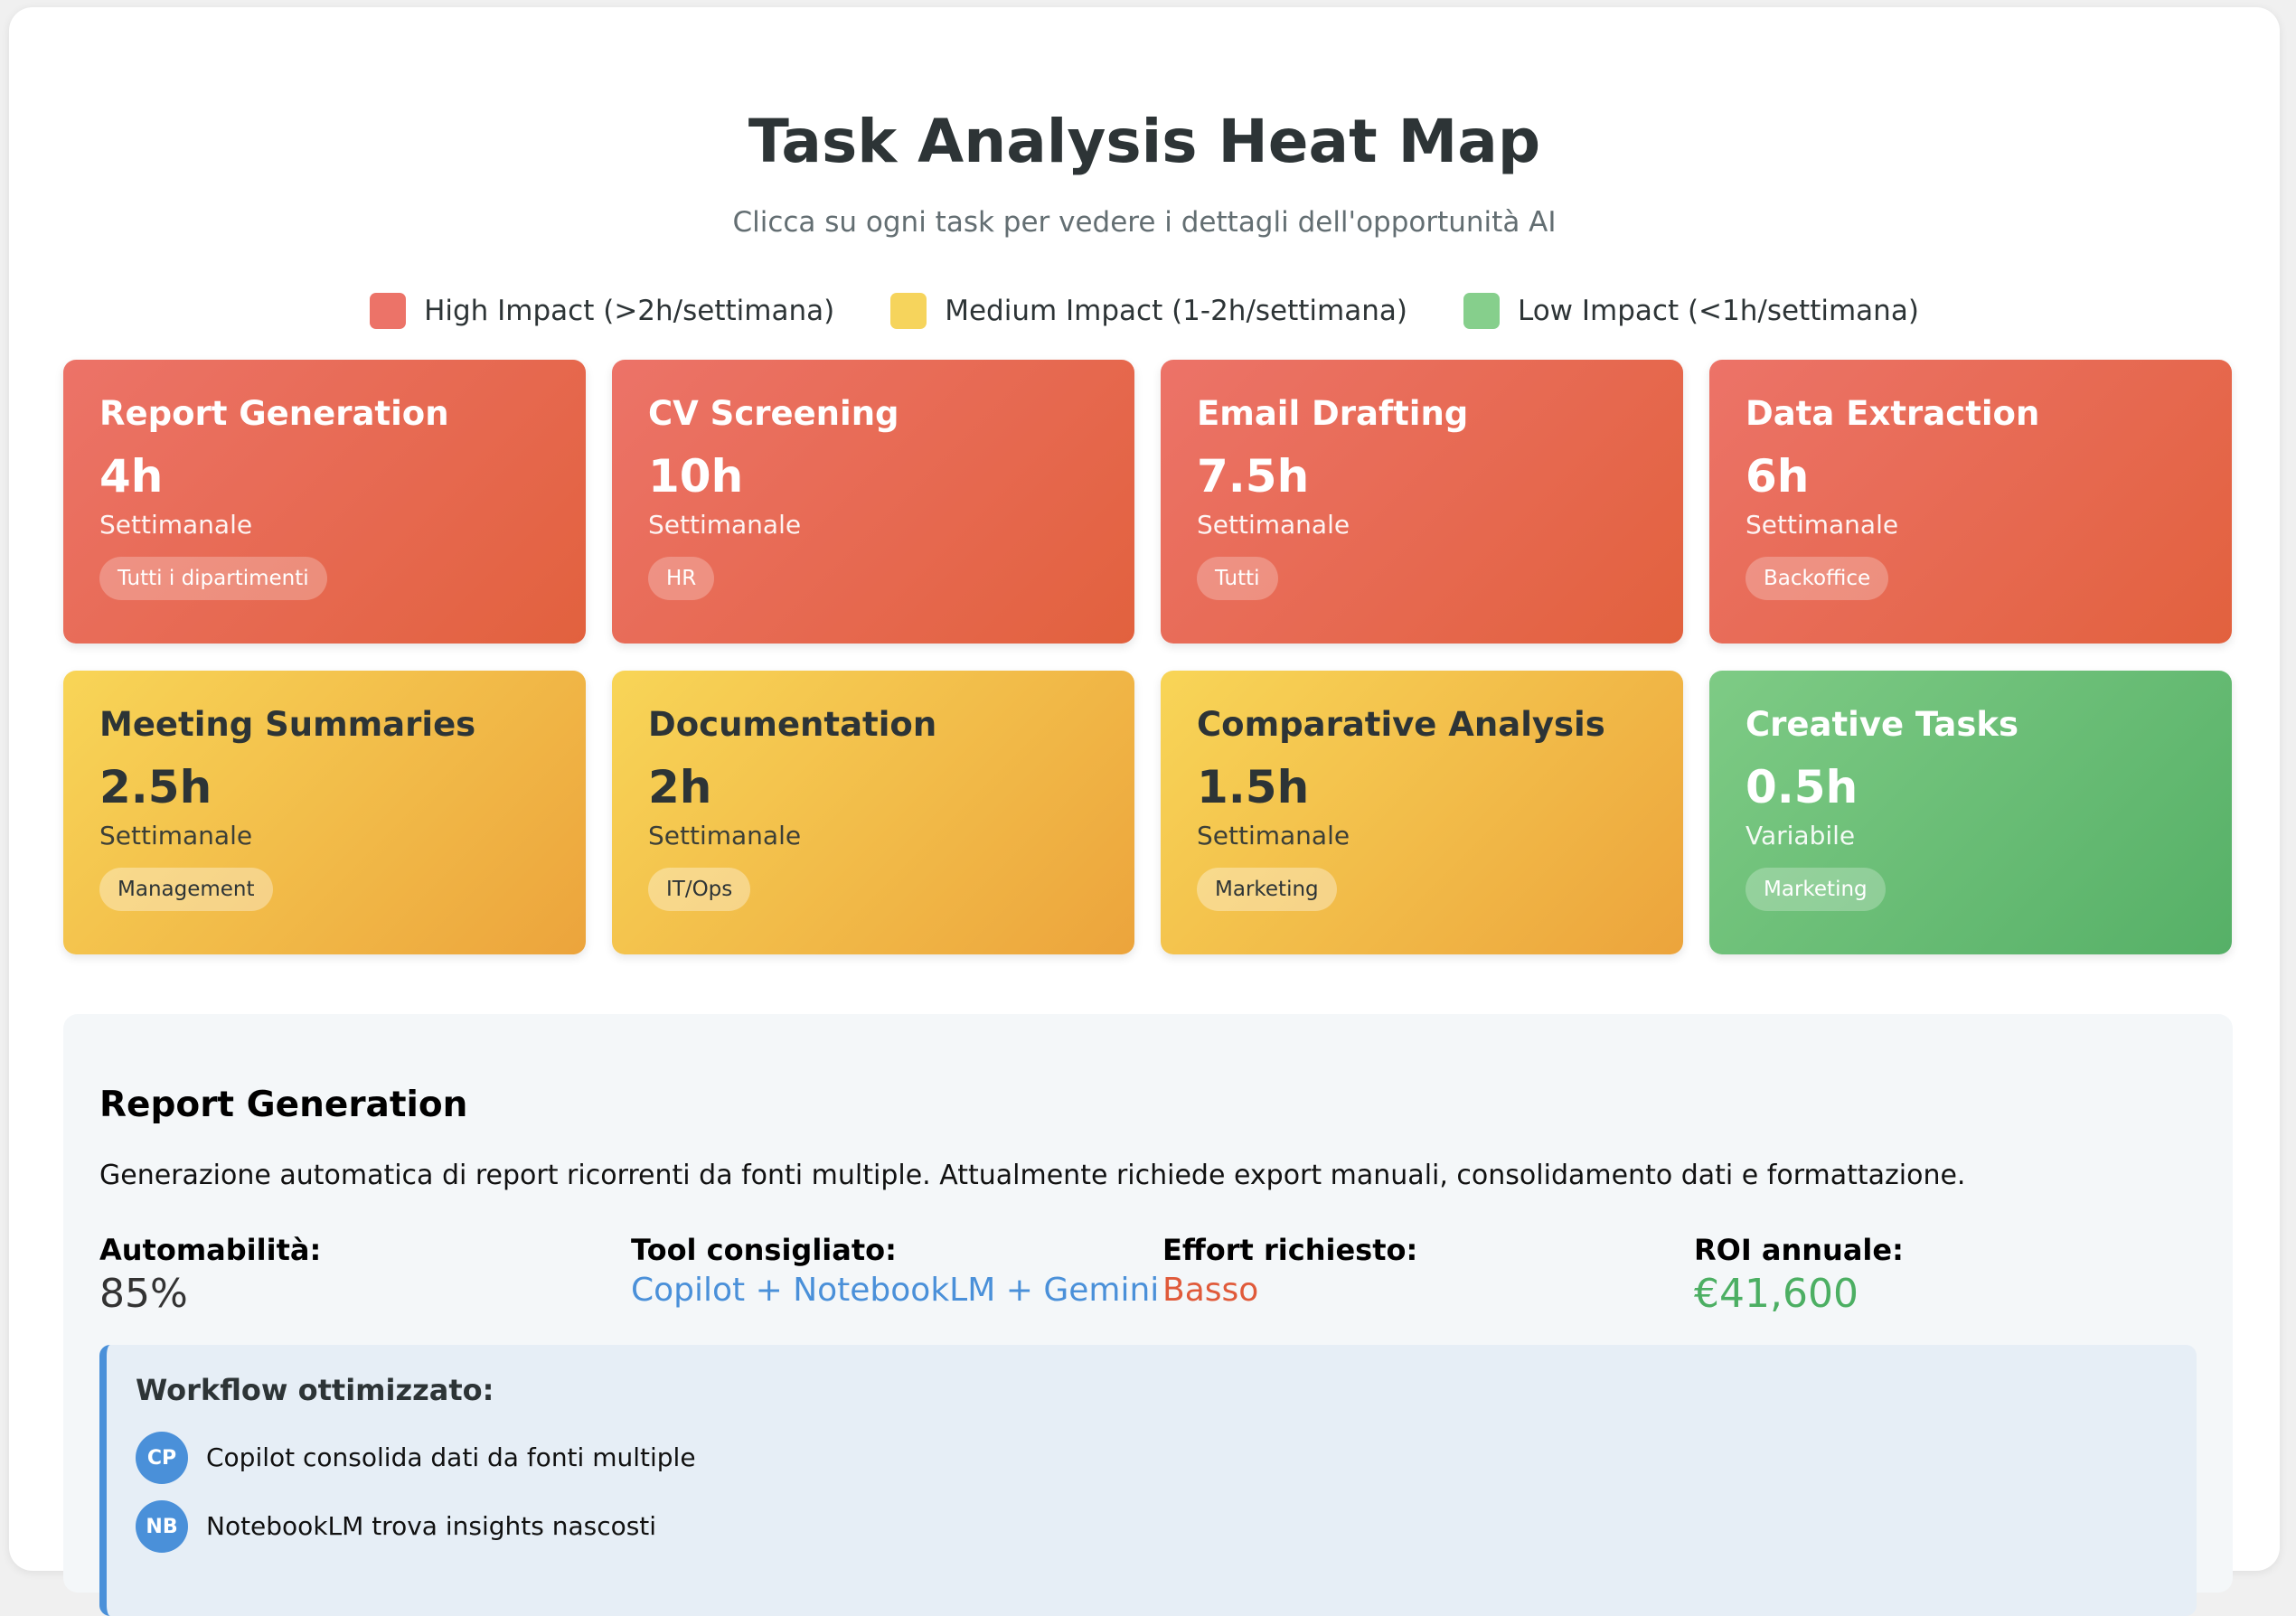  I want to click on task-department-tag: HR, so click(681, 579).